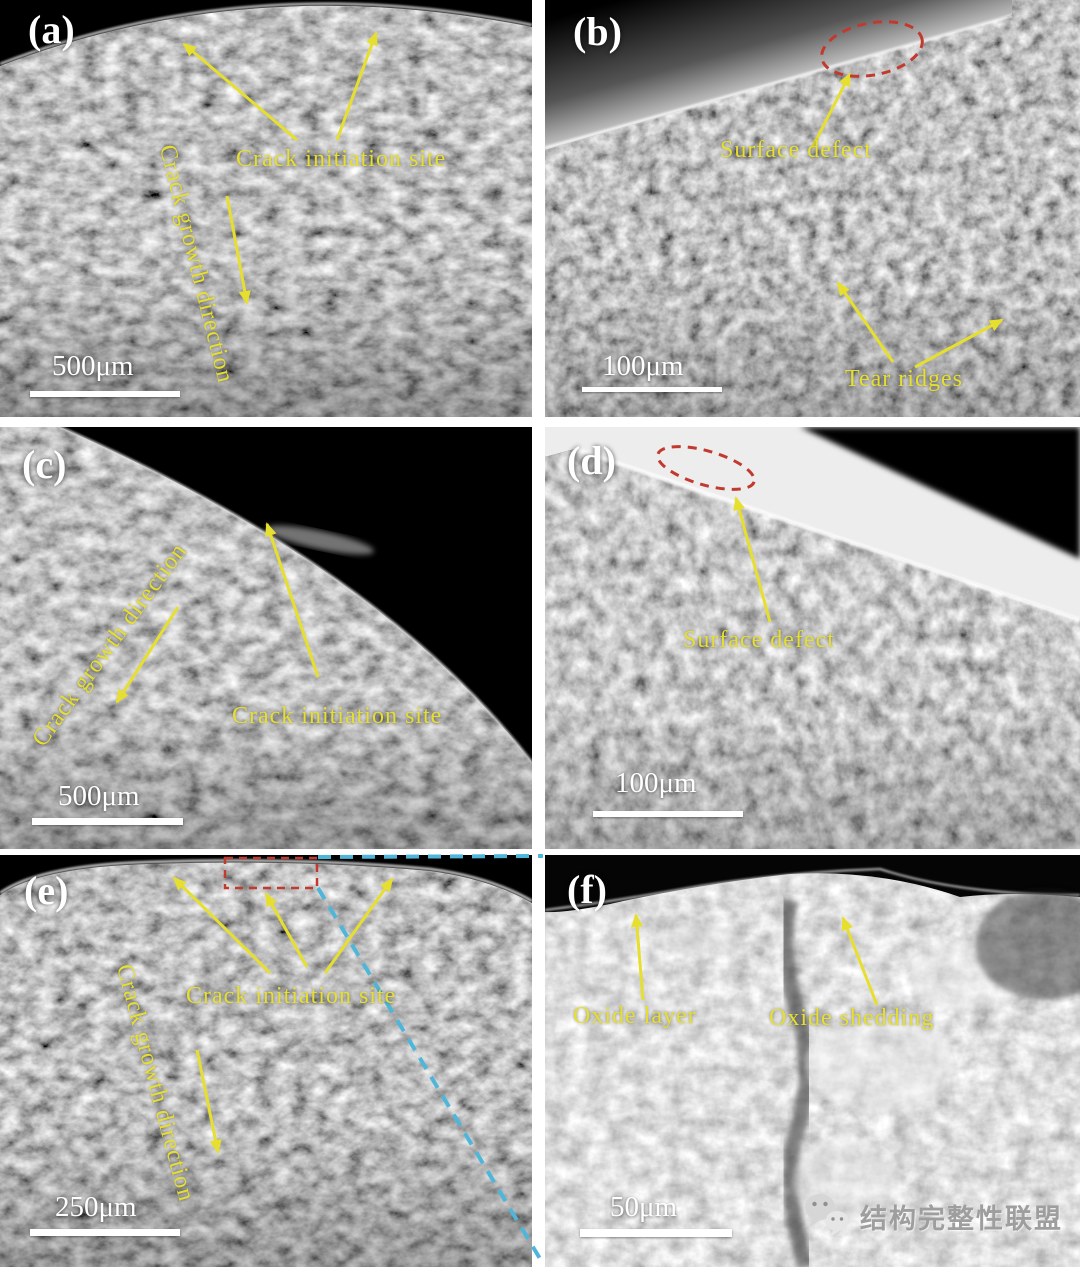  What do you see at coordinates (240, 92) in the screenshot?
I see `crack-initiation-arrow-a1` at bounding box center [240, 92].